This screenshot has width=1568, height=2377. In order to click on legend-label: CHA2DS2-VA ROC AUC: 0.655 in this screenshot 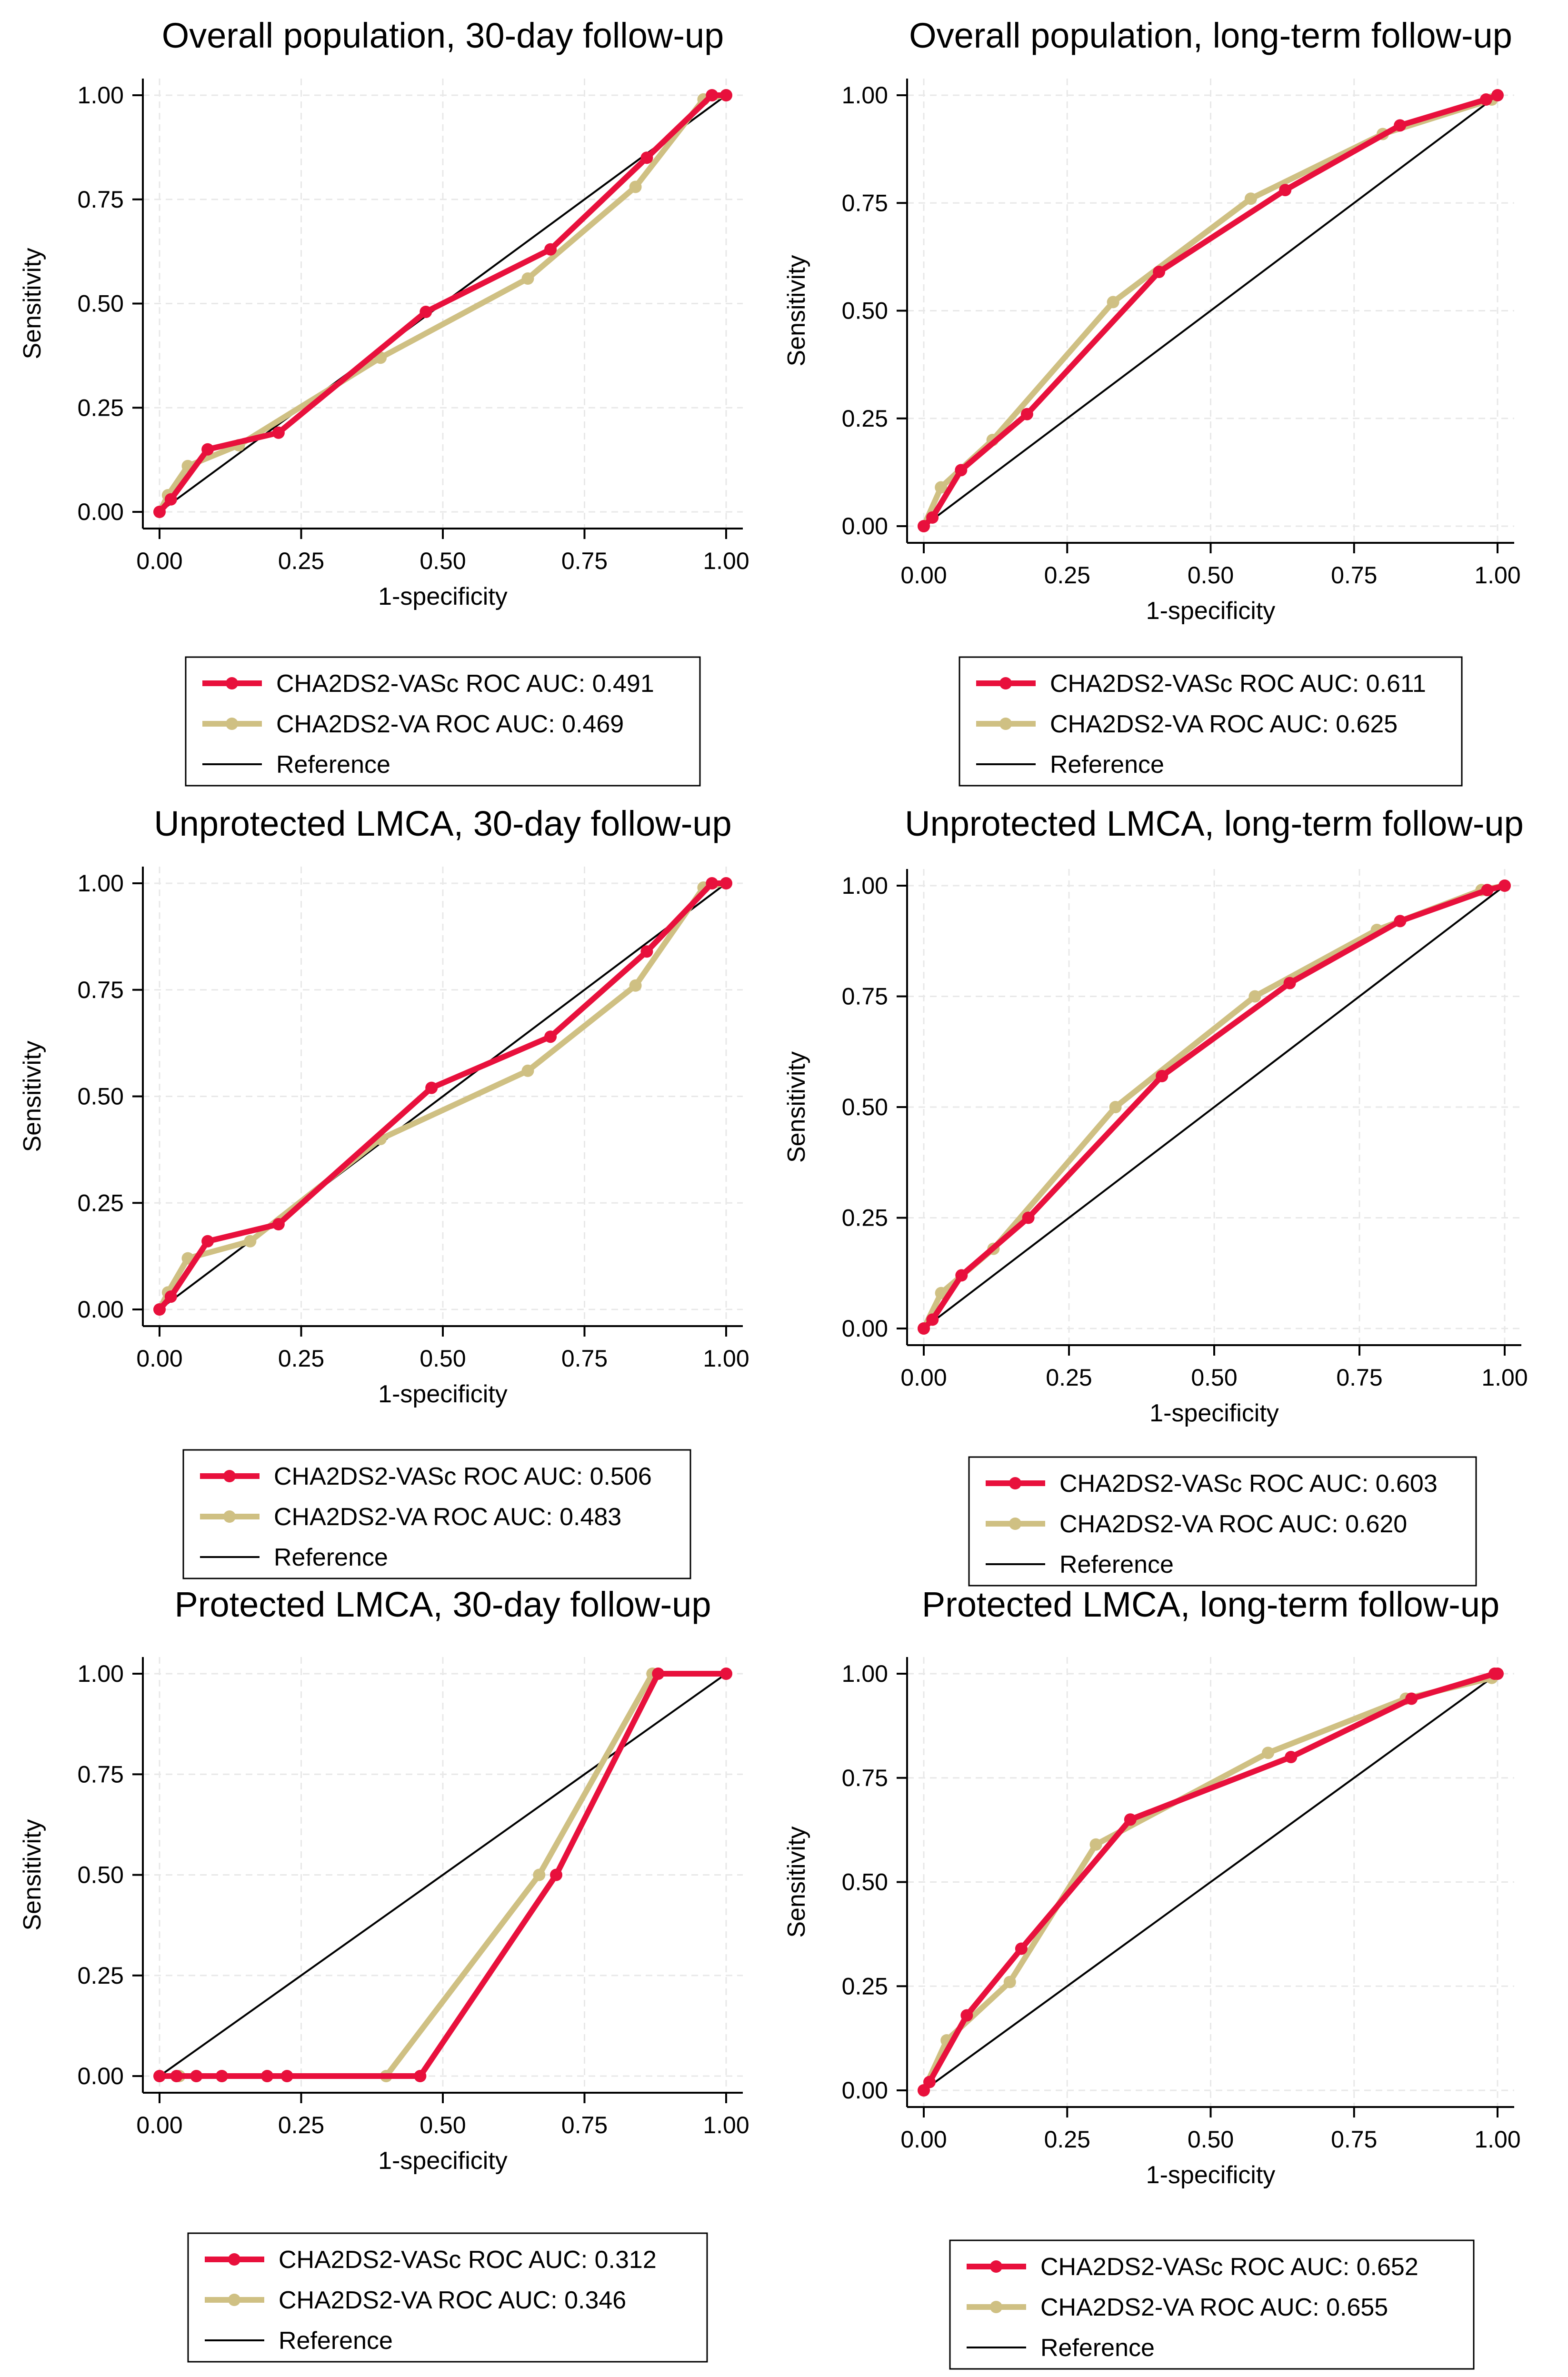, I will do `click(1214, 2308)`.